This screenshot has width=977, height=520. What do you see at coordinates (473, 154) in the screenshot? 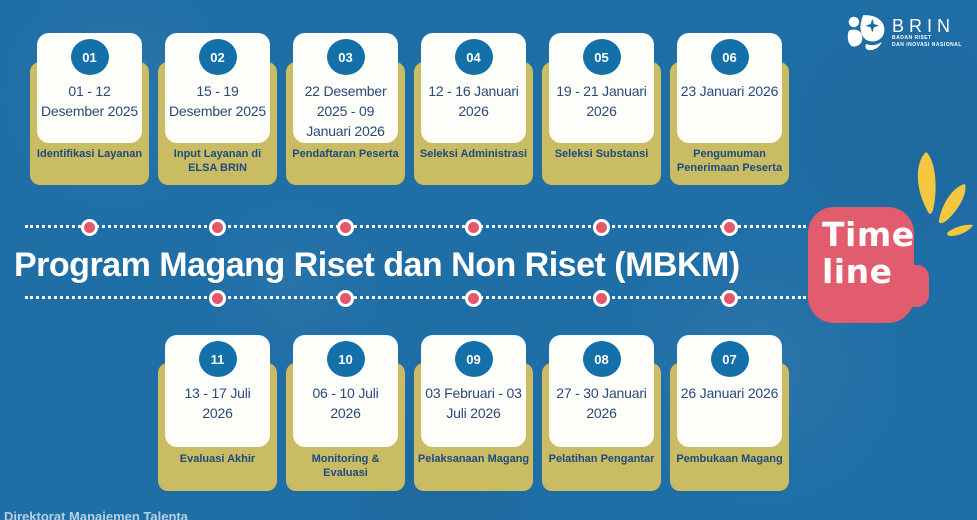
I see `card-label: Seleksi Administrasi` at bounding box center [473, 154].